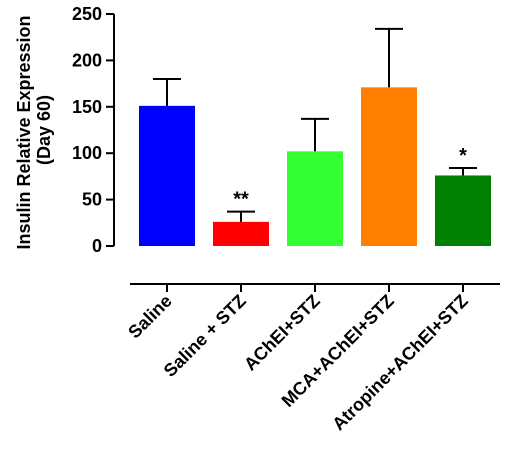 The width and height of the screenshot is (510, 458). What do you see at coordinates (87, 107) in the screenshot?
I see `y-tick-label: 150` at bounding box center [87, 107].